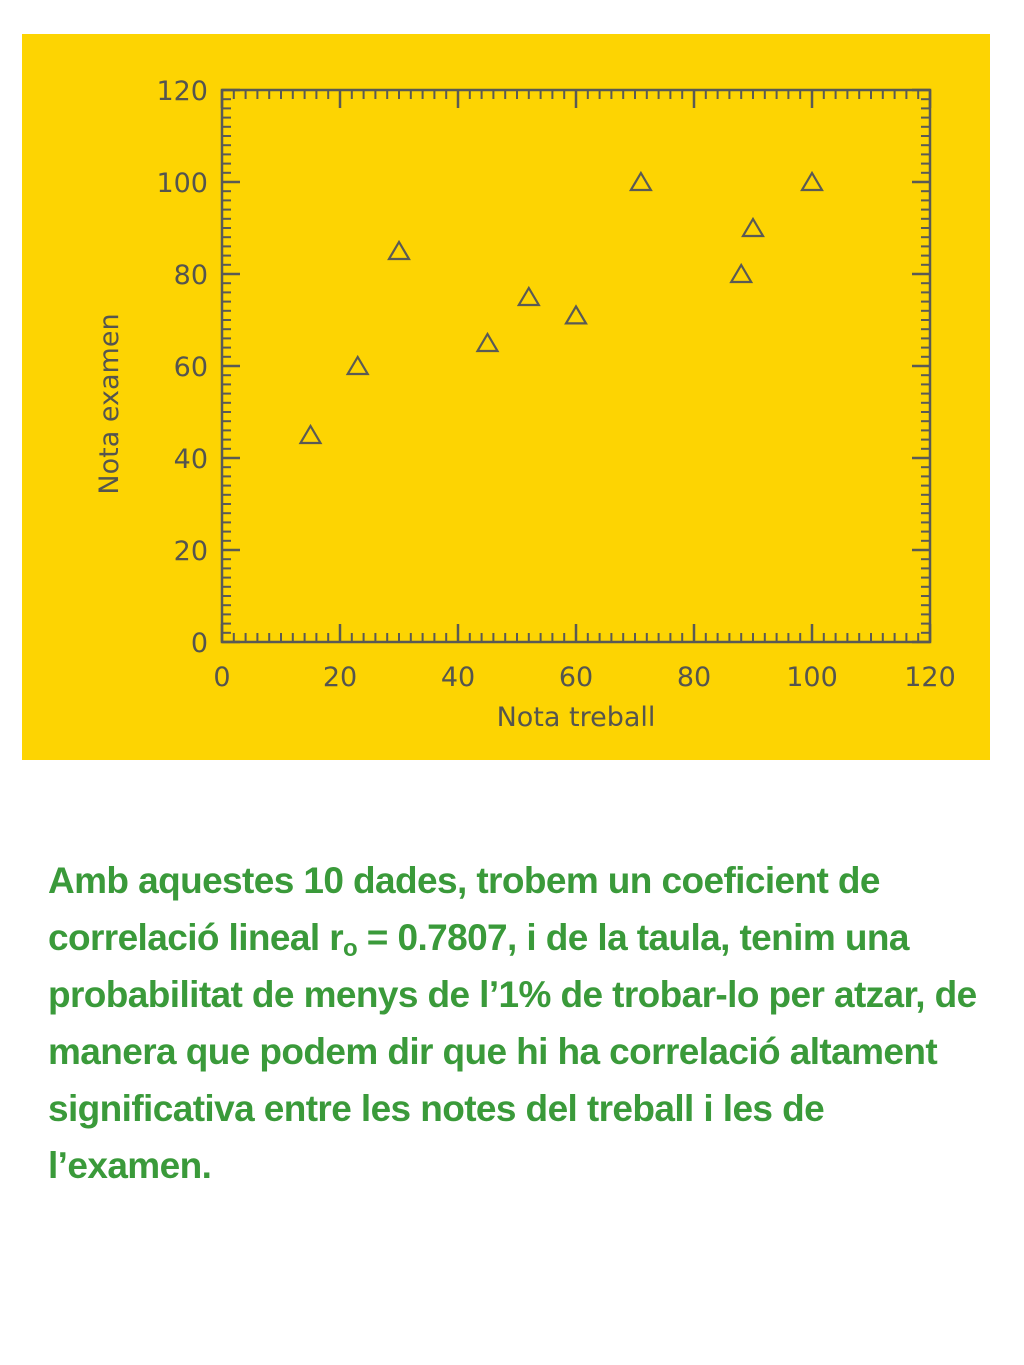  I want to click on x-tick-label: 0, so click(221, 677).